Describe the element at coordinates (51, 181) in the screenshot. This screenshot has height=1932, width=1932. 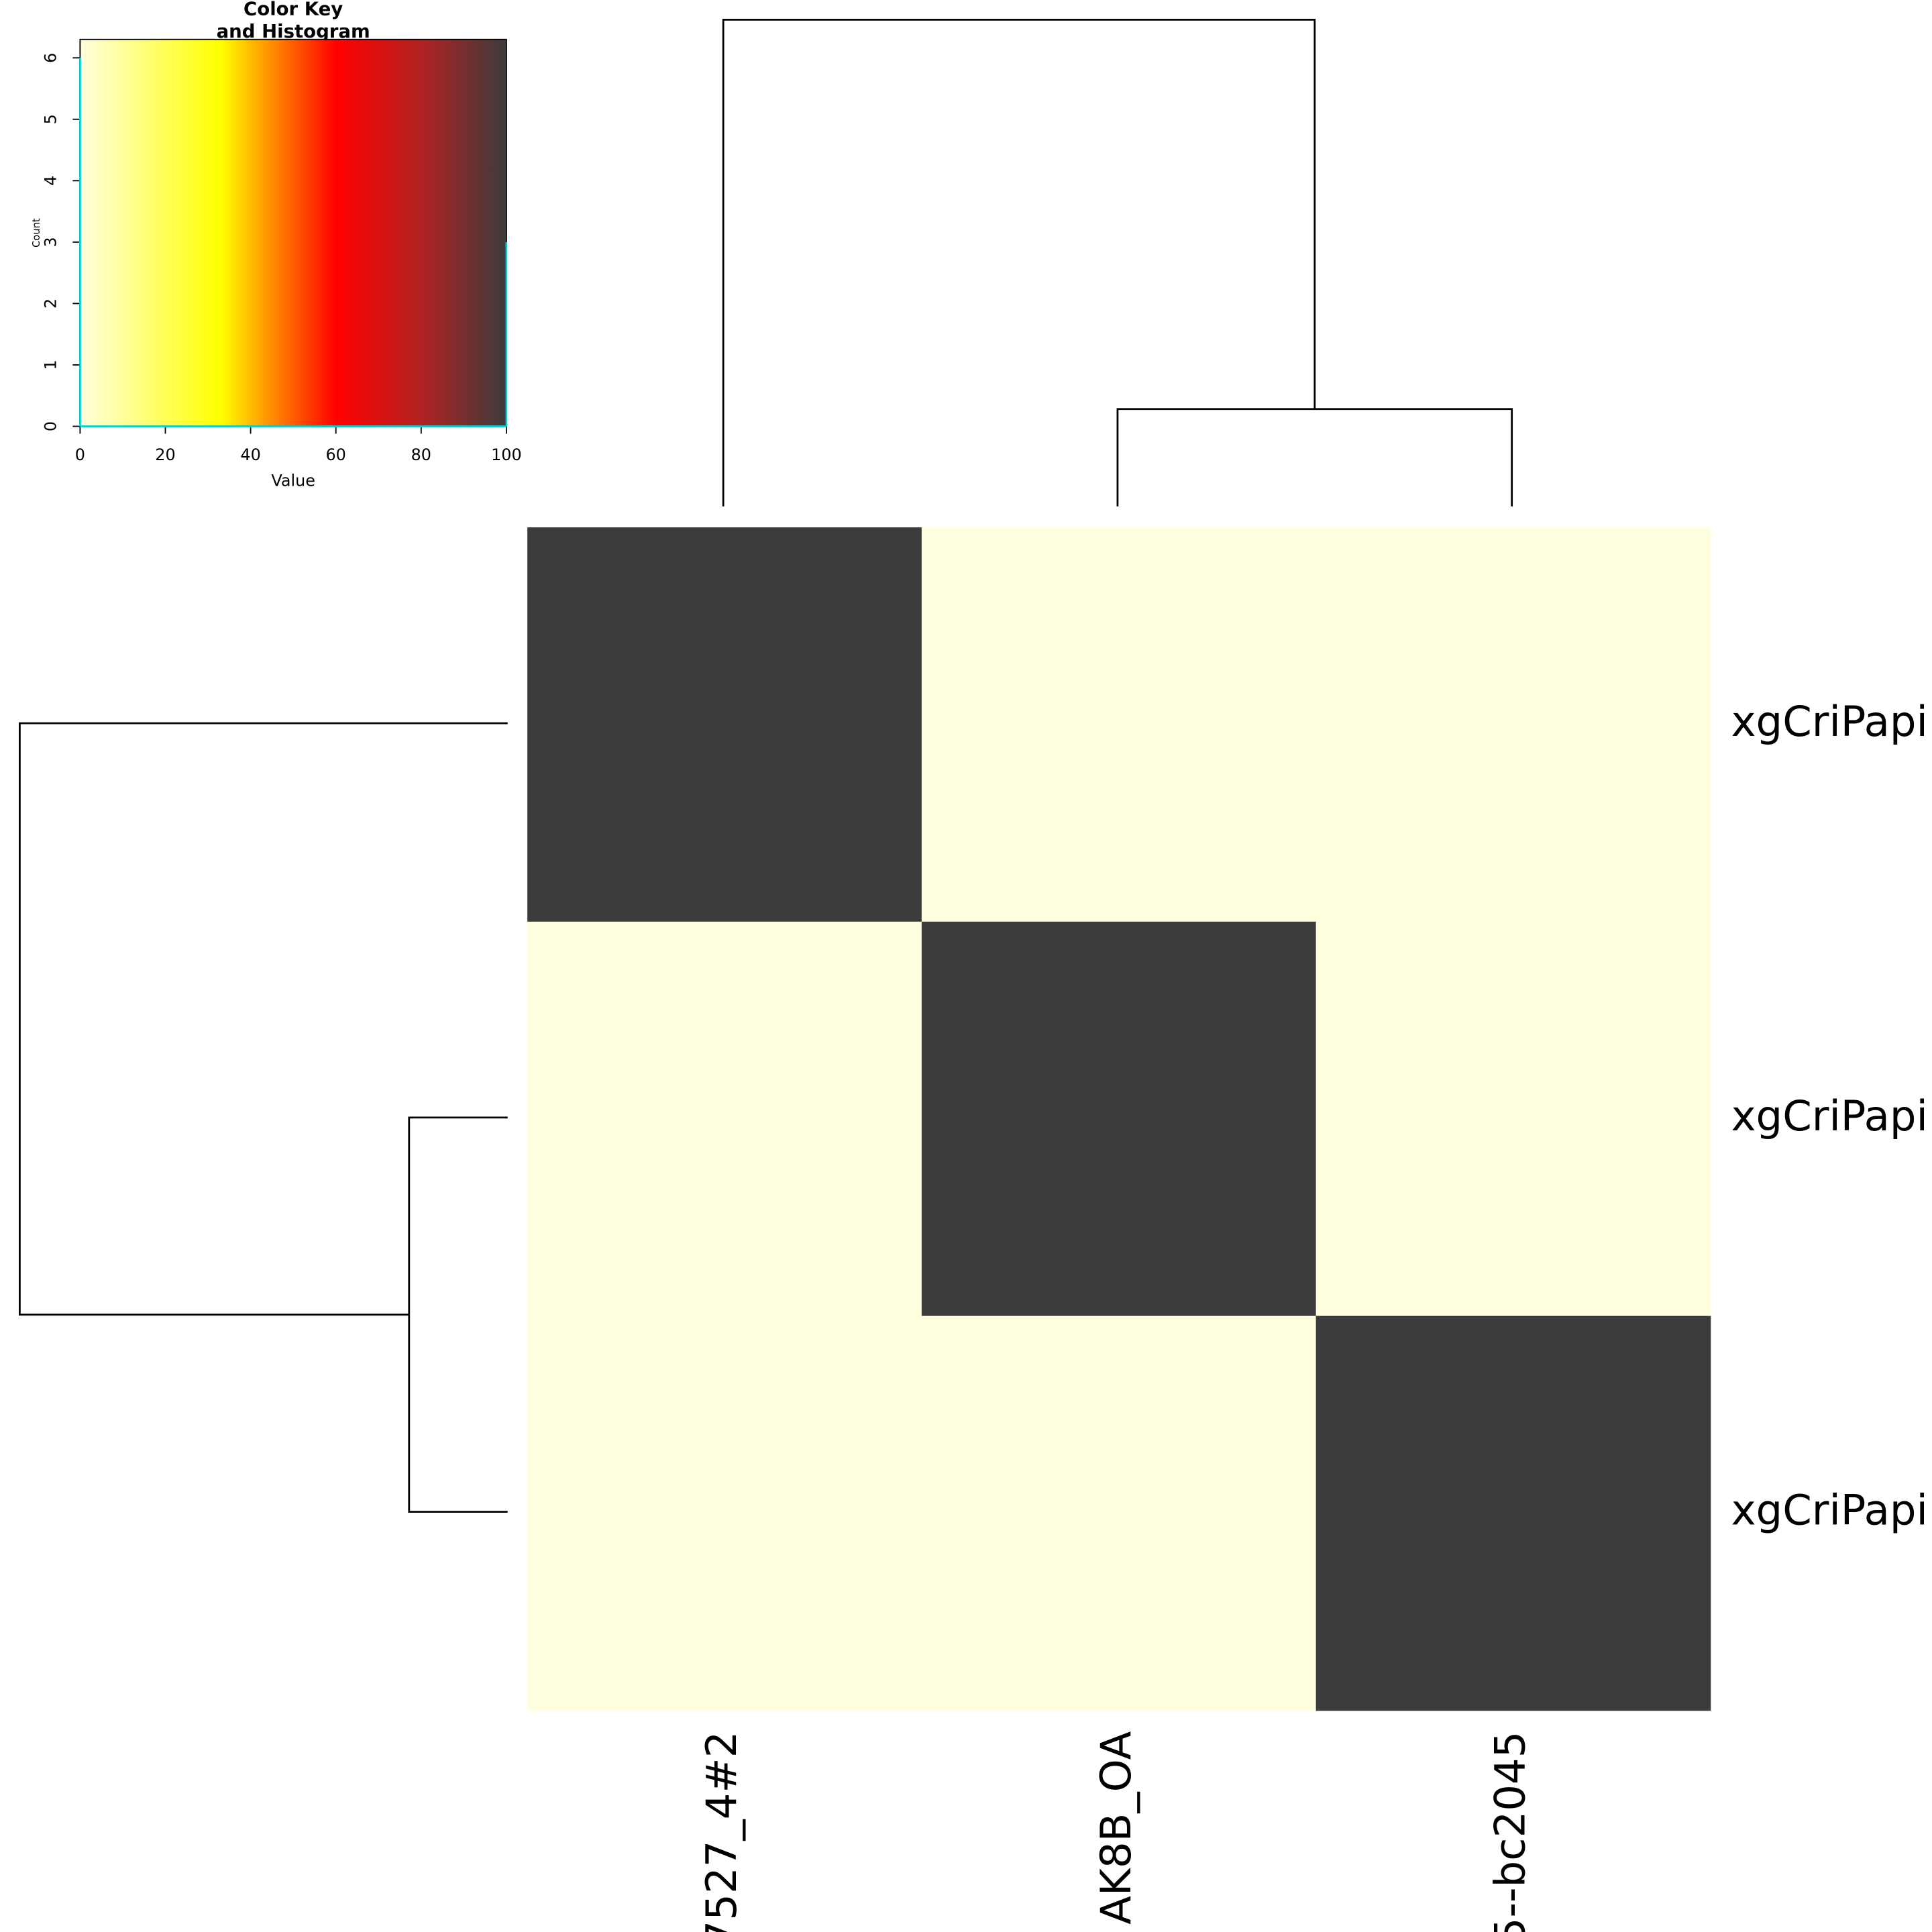
I see `y-tick-label: 4` at that location.